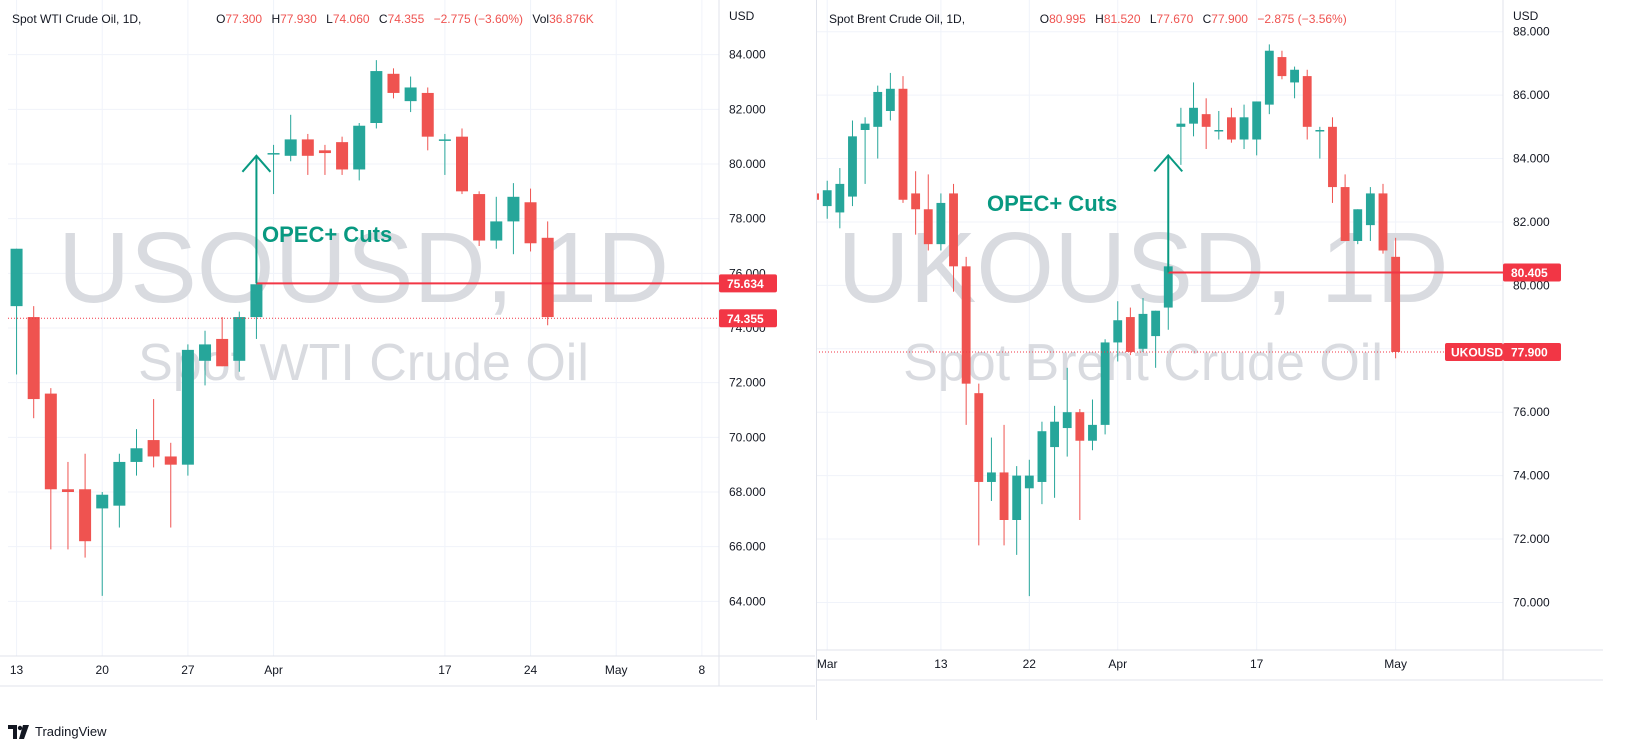 Image resolution: width=1635 pixels, height=749 pixels. What do you see at coordinates (827, 664) in the screenshot?
I see `brent-x-tick-label: Mar` at bounding box center [827, 664].